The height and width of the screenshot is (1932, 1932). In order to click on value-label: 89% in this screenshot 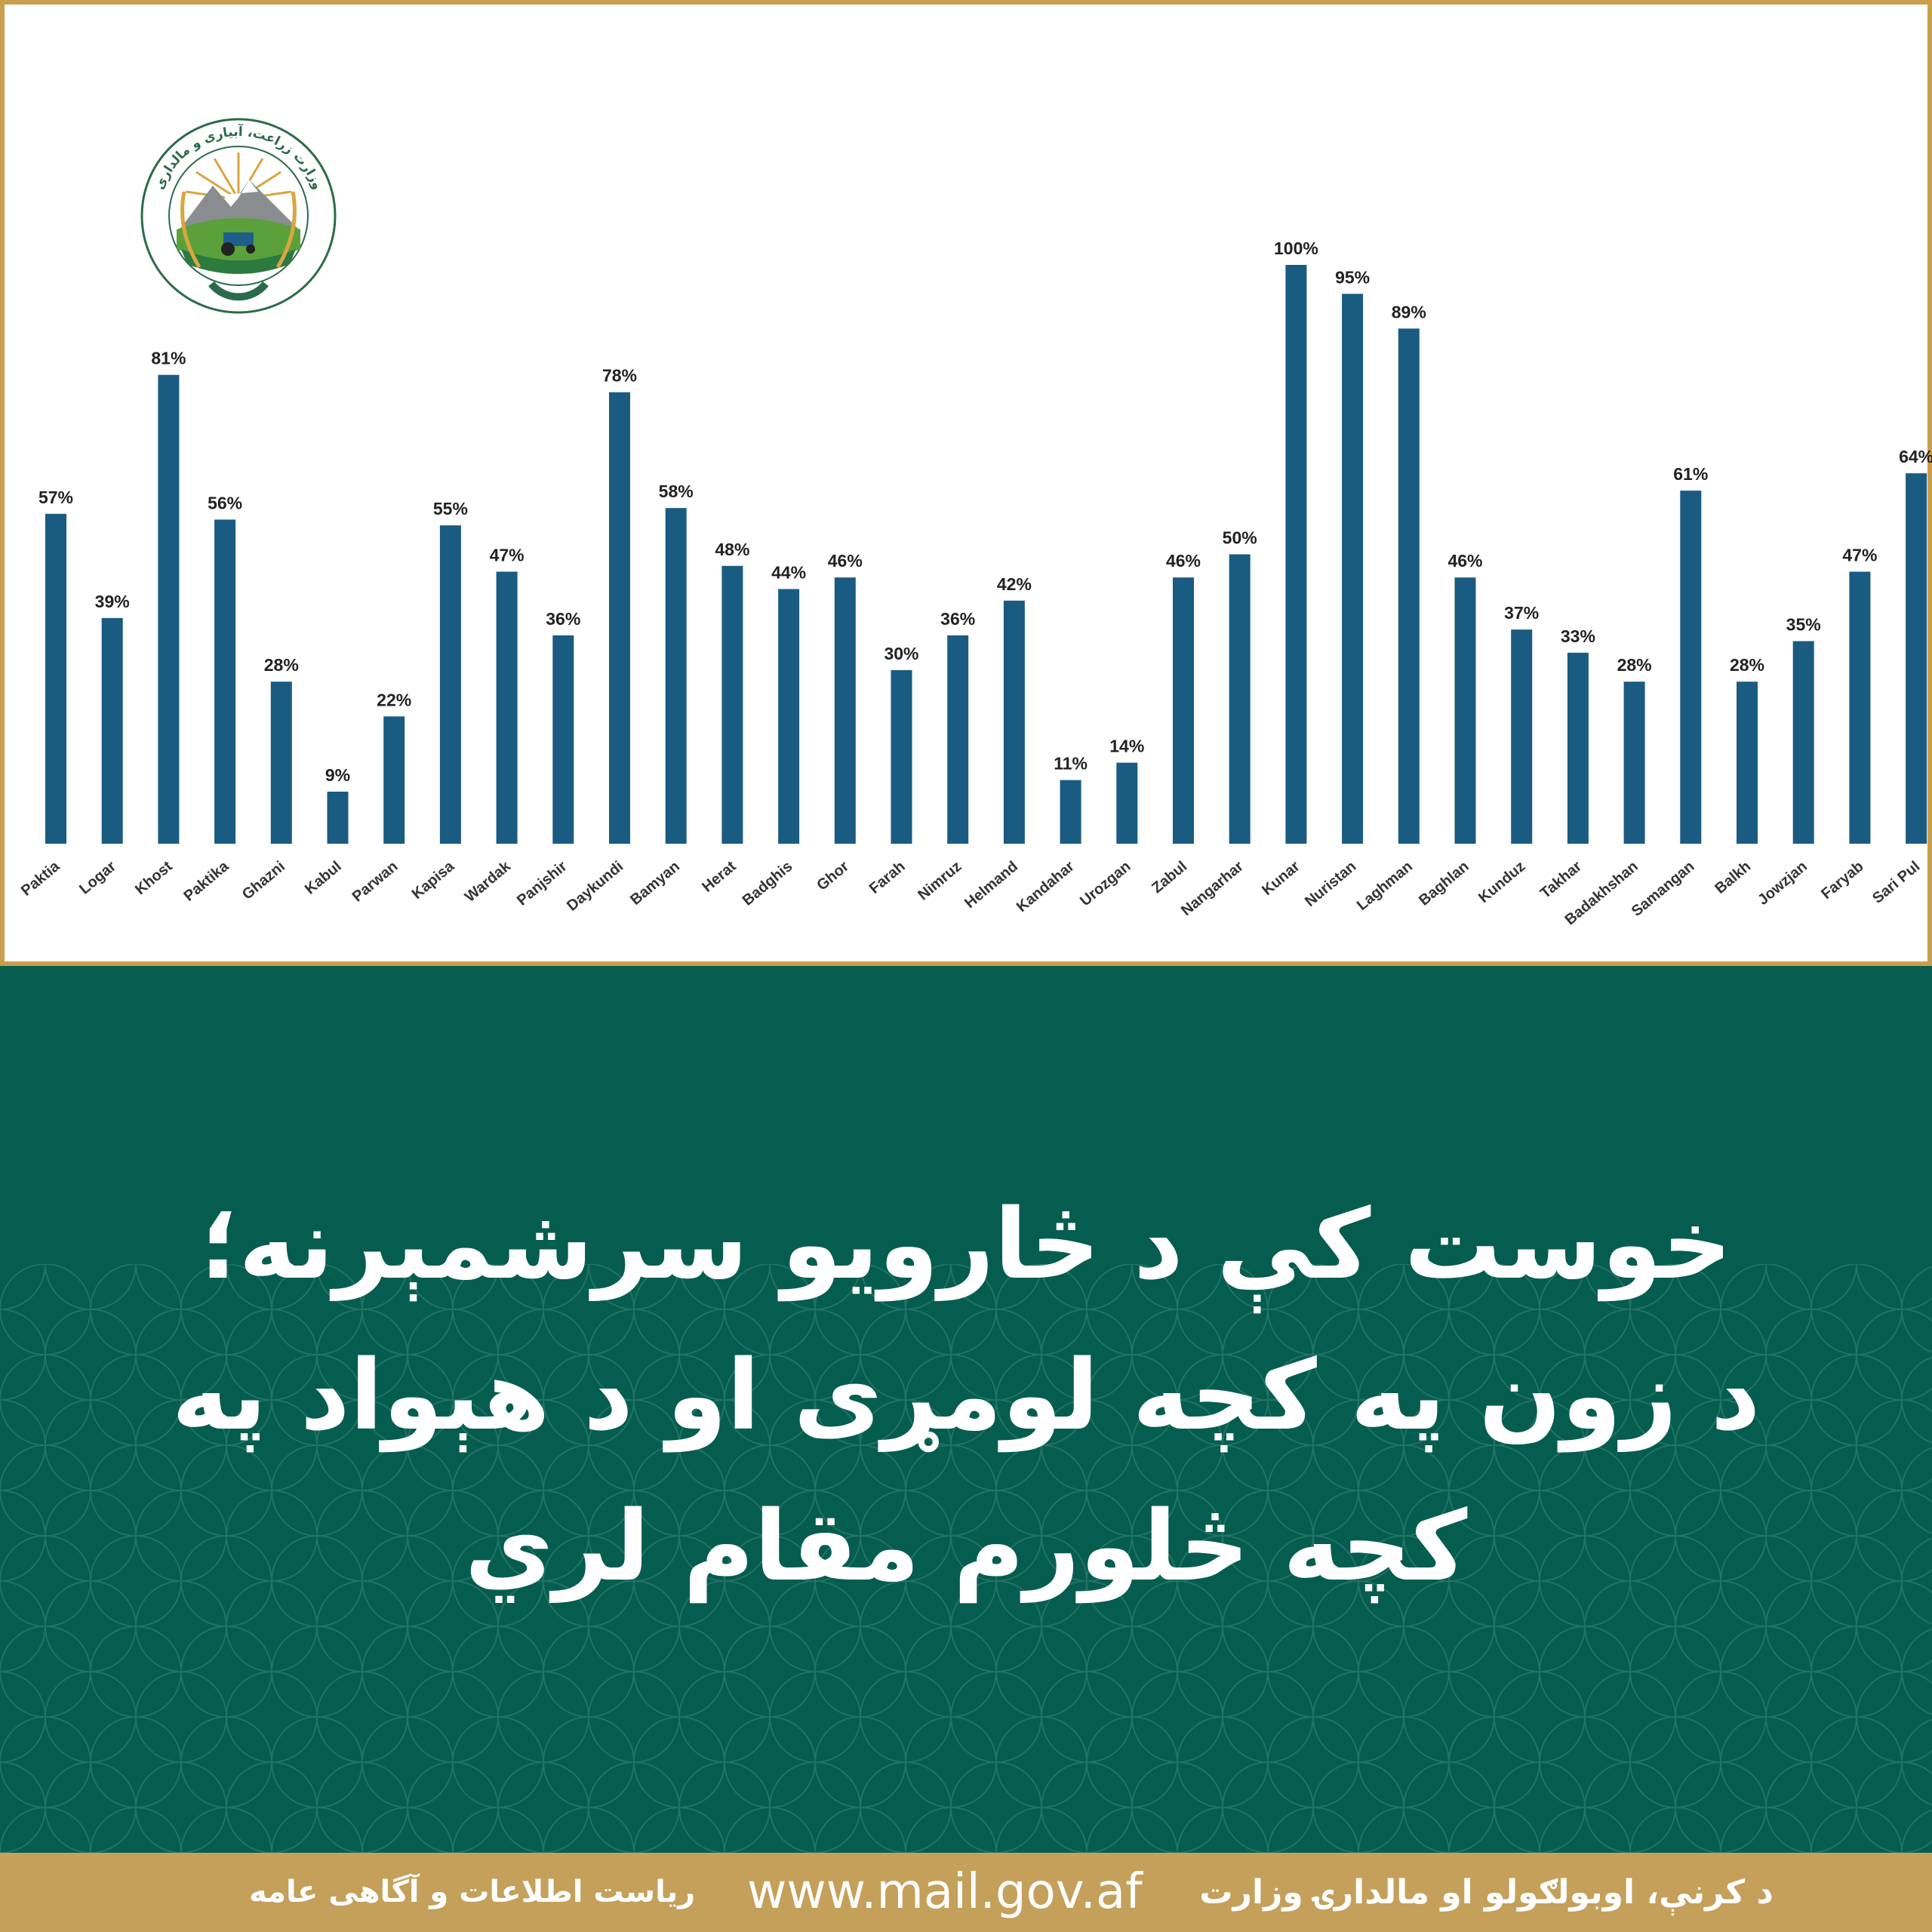, I will do `click(1409, 311)`.